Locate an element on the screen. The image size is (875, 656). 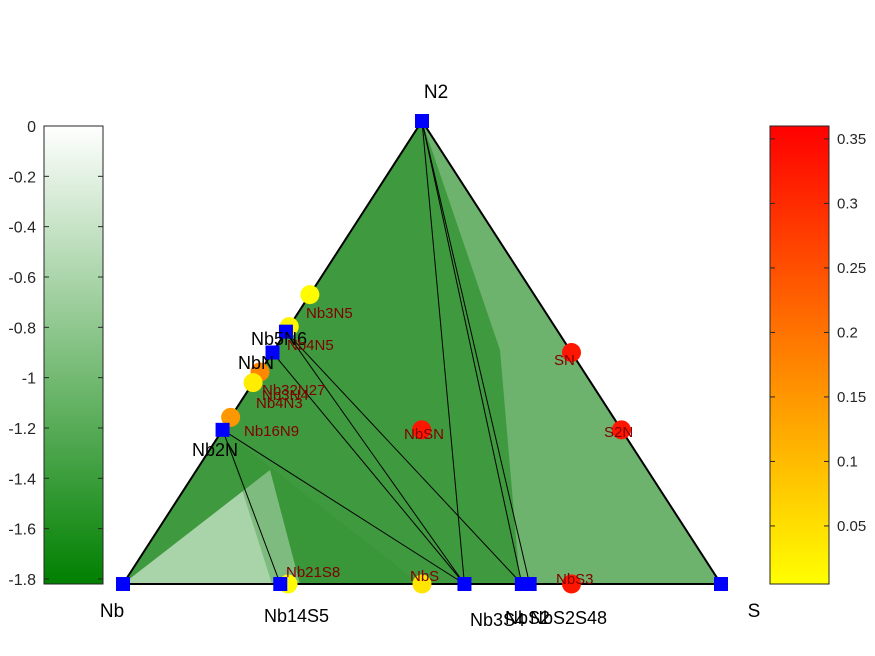
unstable-phase-label: Nb3N4 is located at coordinates (285, 395).